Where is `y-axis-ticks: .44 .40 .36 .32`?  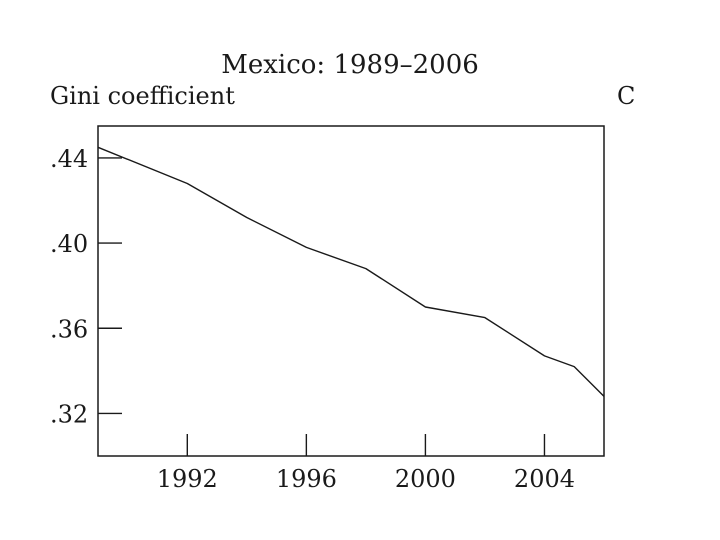
y-axis-ticks: .44 .40 .36 .32 is located at coordinates (86, 286).